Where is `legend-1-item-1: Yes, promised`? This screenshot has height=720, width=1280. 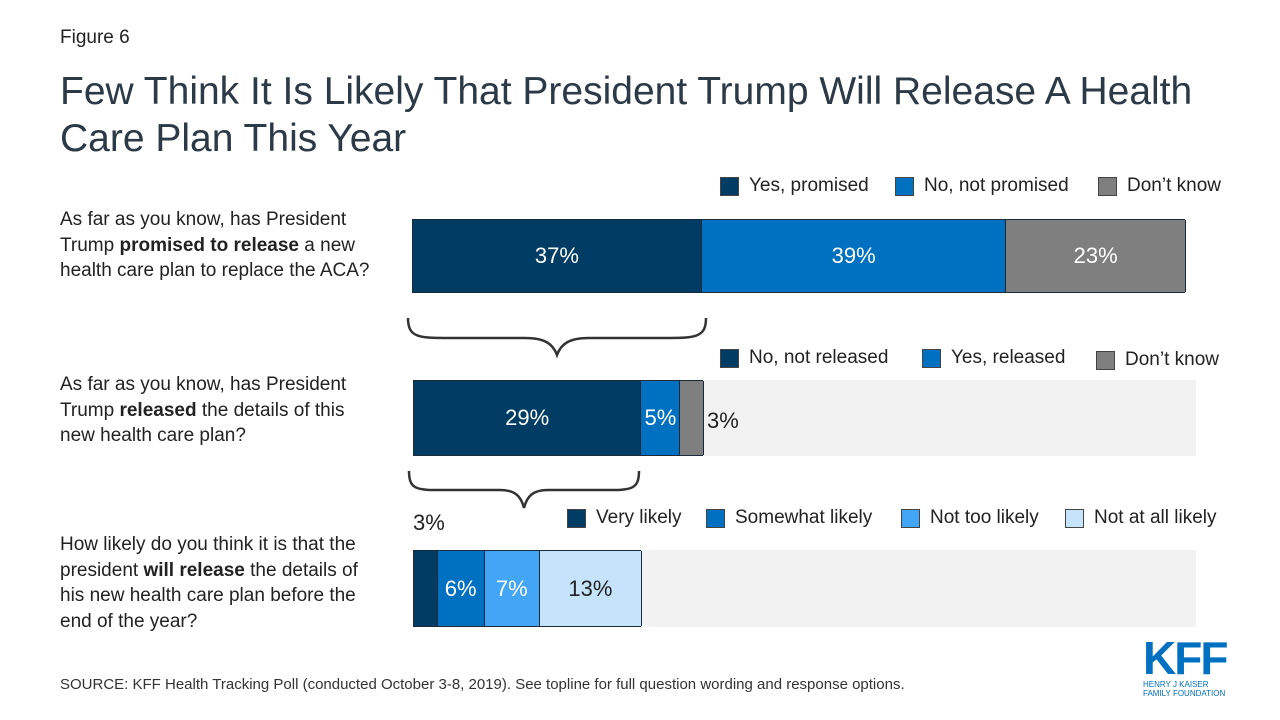 legend-1-item-1: Yes, promised is located at coordinates (794, 186).